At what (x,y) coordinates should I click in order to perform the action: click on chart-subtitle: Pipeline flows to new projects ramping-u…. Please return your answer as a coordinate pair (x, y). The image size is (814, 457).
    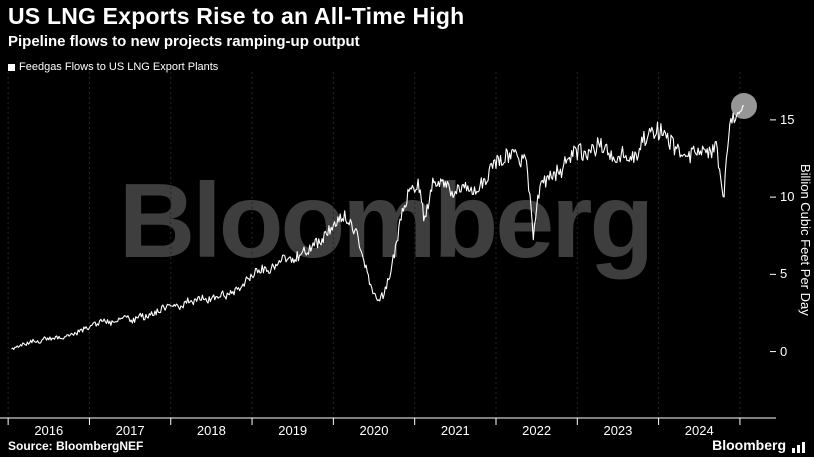
    Looking at the image, I should click on (184, 41).